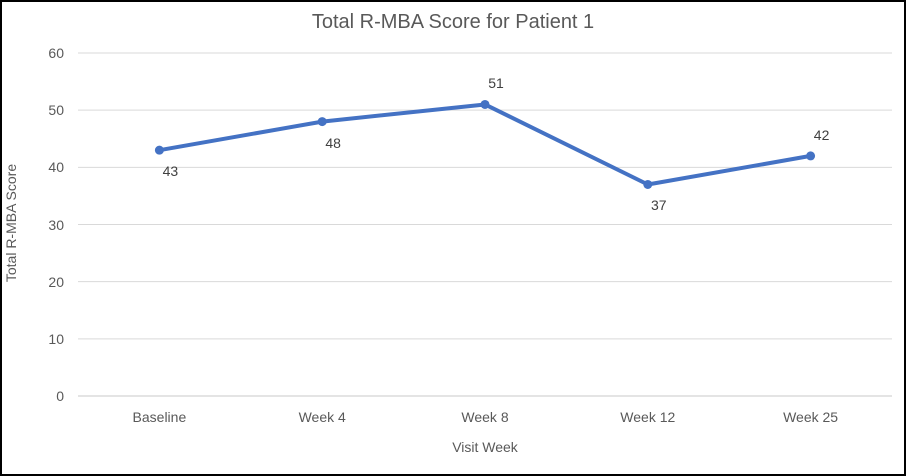 The height and width of the screenshot is (476, 906). I want to click on y-axis-tick-label: 50, so click(56, 110).